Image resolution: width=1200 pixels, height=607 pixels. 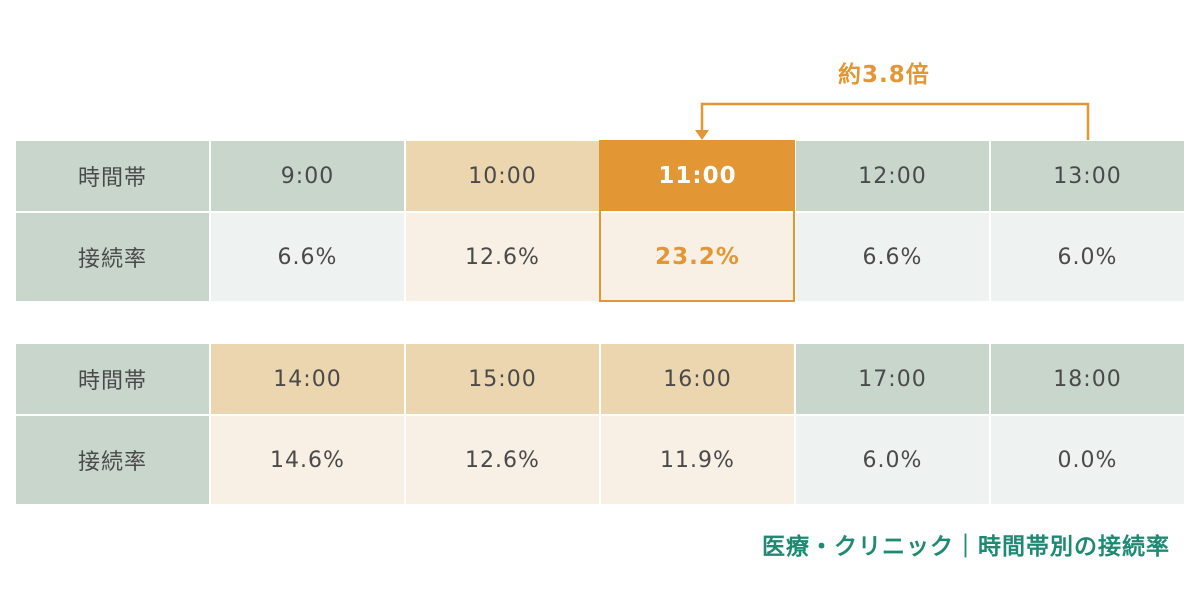 I want to click on time-cell-9: 9:00, so click(x=307, y=176).